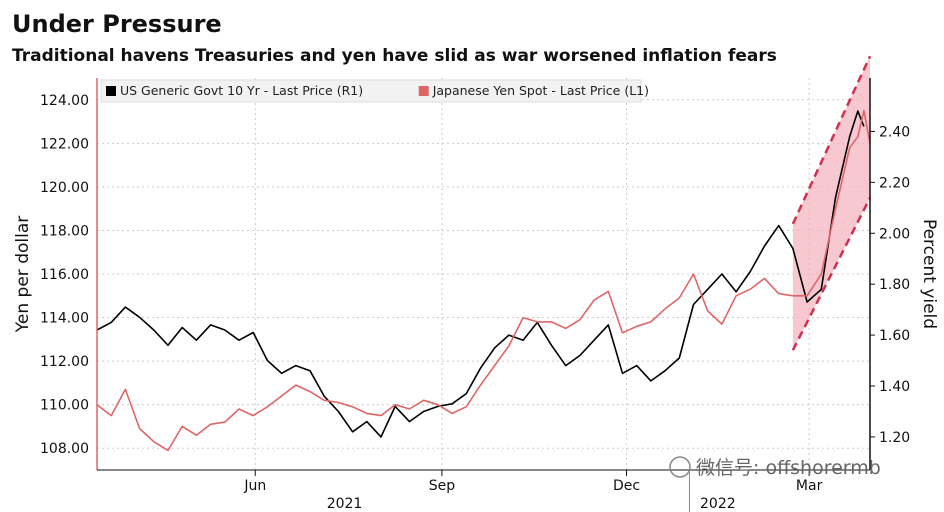 This screenshot has width=944, height=512. What do you see at coordinates (809, 486) in the screenshot?
I see `x-tick-label: Mar` at bounding box center [809, 486].